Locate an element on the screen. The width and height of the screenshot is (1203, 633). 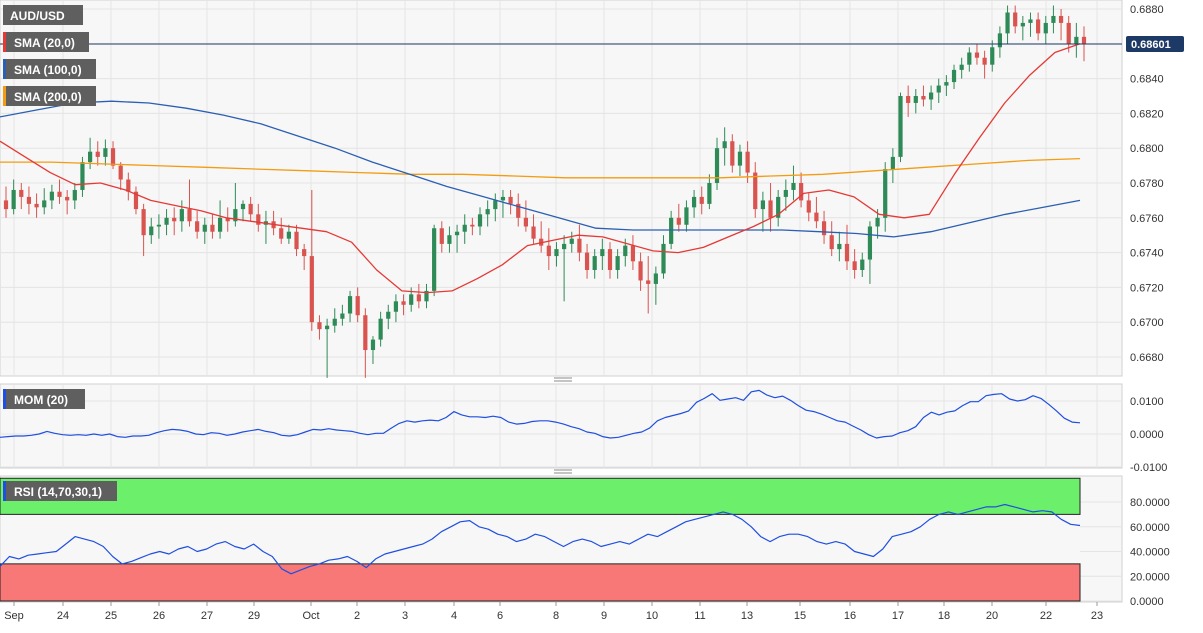
legend-sma-100: SMA (100,0) is located at coordinates (49, 69).